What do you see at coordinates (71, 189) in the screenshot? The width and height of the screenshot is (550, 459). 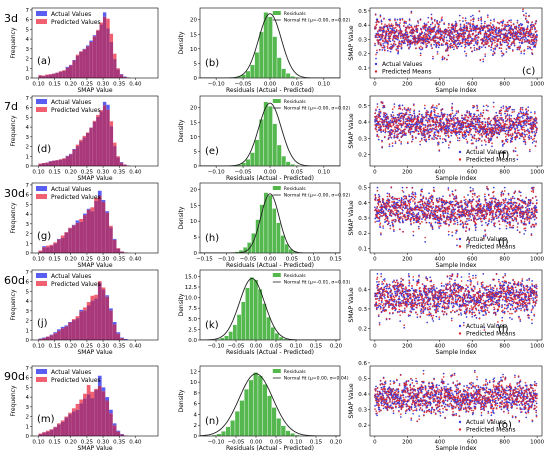 I see `legend-label: Actual Values` at bounding box center [71, 189].